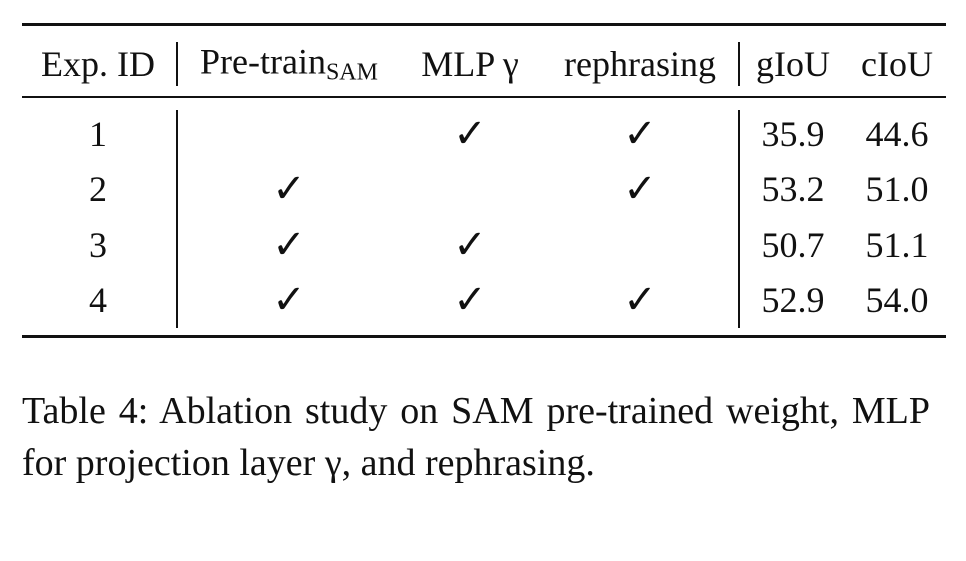  I want to click on header-subscript: SAM, so click(351, 72).